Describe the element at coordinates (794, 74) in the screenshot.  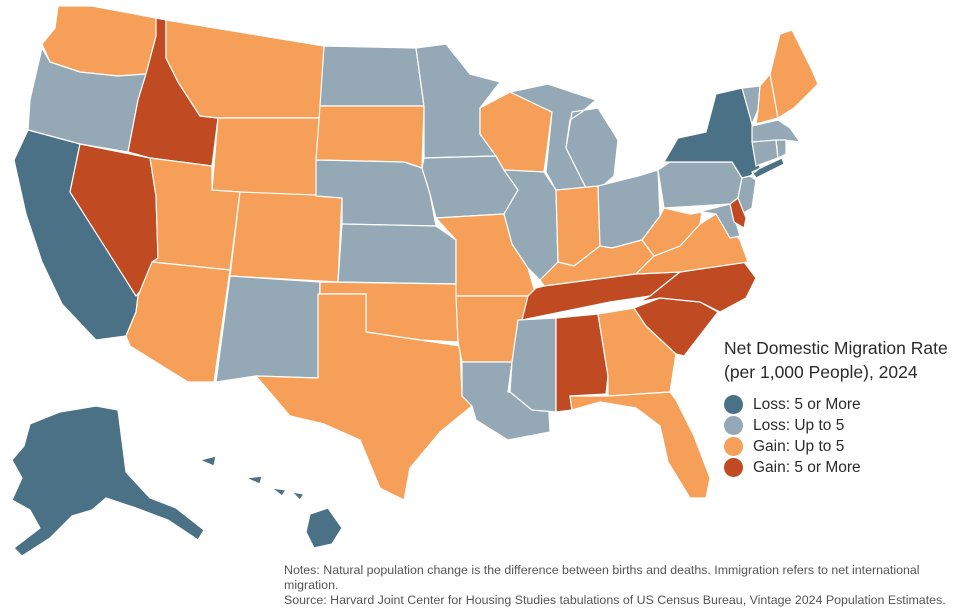
I see `state-maine` at that location.